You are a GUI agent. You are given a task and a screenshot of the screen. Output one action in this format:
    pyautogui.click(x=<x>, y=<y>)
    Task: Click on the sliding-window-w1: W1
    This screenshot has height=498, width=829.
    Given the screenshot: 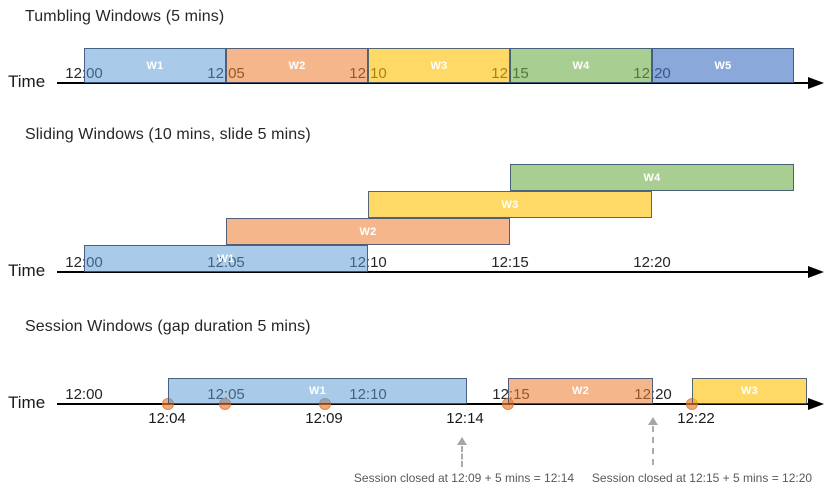 What is the action you would take?
    pyautogui.click(x=226, y=258)
    